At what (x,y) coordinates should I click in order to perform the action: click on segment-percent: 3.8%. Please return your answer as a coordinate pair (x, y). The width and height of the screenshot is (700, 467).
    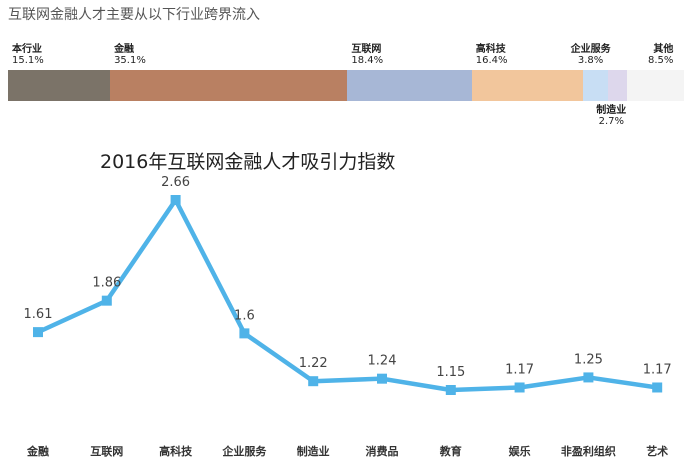
    Looking at the image, I should click on (590, 60).